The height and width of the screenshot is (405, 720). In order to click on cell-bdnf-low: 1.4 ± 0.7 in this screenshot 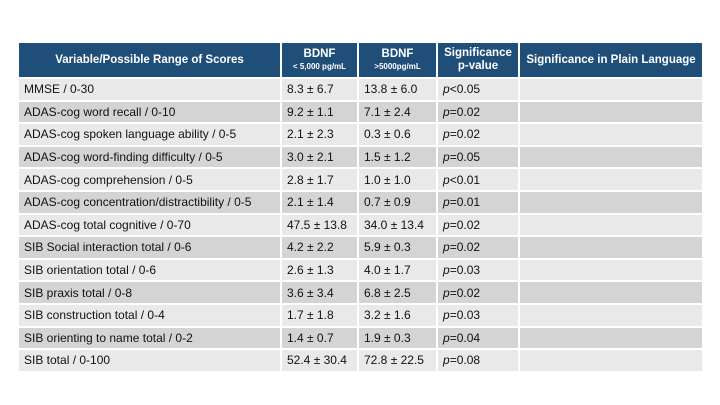, I will do `click(320, 337)`.